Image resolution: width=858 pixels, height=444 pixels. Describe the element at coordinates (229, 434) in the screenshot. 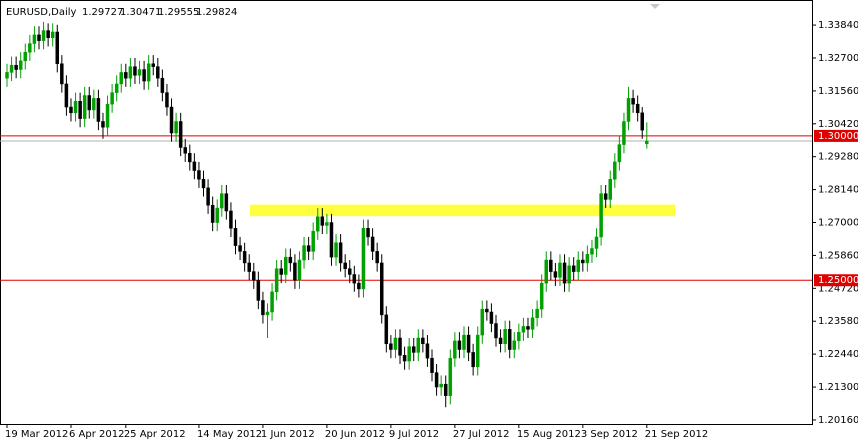

I see `x-tick-label: 14 May 2012` at that location.